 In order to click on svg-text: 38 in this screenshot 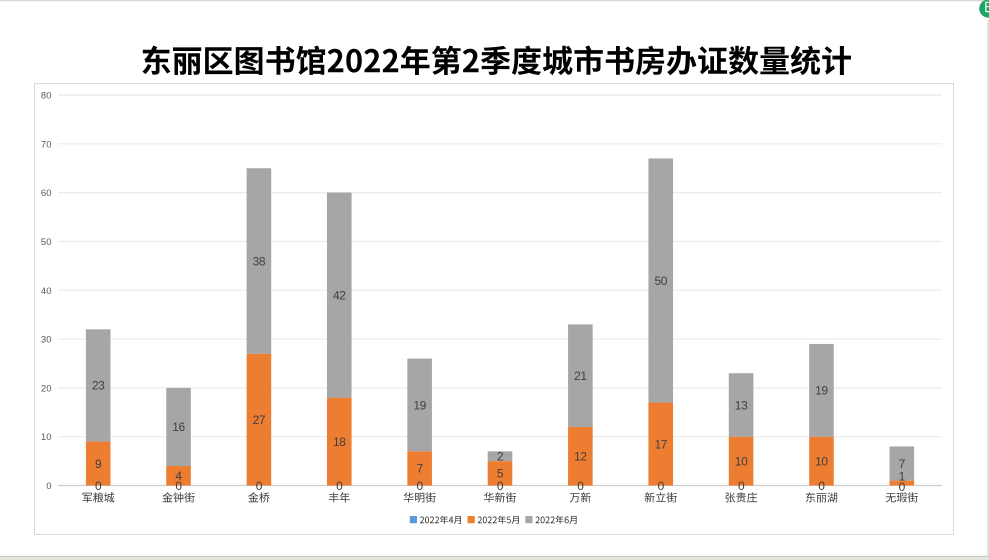, I will do `click(259, 261)`.